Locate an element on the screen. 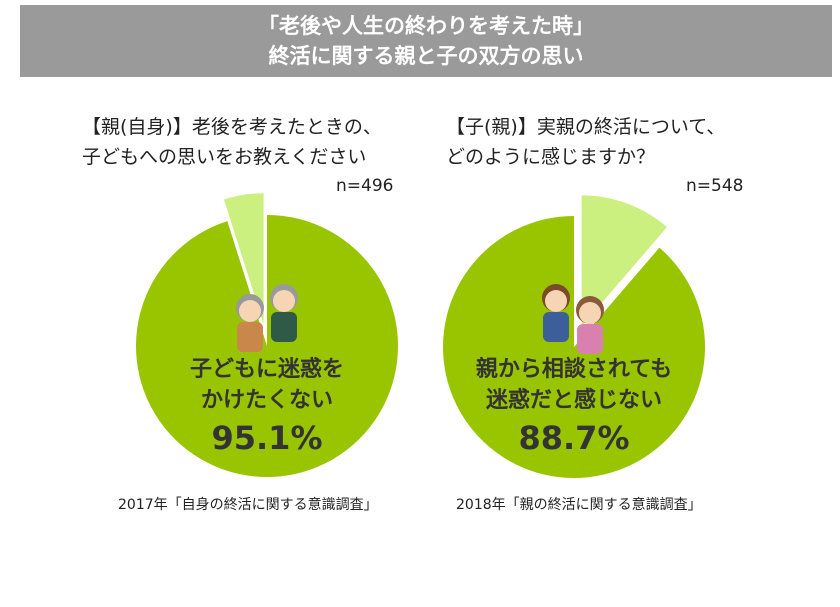 This screenshot has width=840, height=607. sample-size-left: n=496 is located at coordinates (365, 186).